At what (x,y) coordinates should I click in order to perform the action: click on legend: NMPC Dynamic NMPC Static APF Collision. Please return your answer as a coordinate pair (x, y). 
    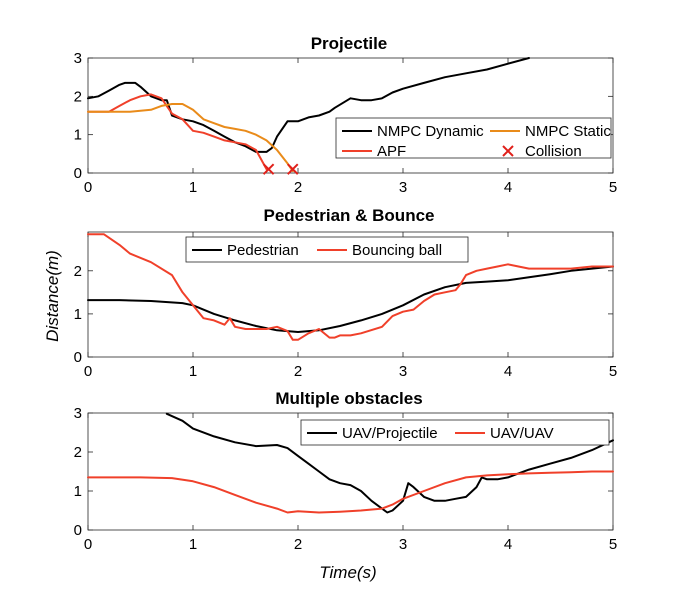
    Looking at the image, I should click on (473, 138).